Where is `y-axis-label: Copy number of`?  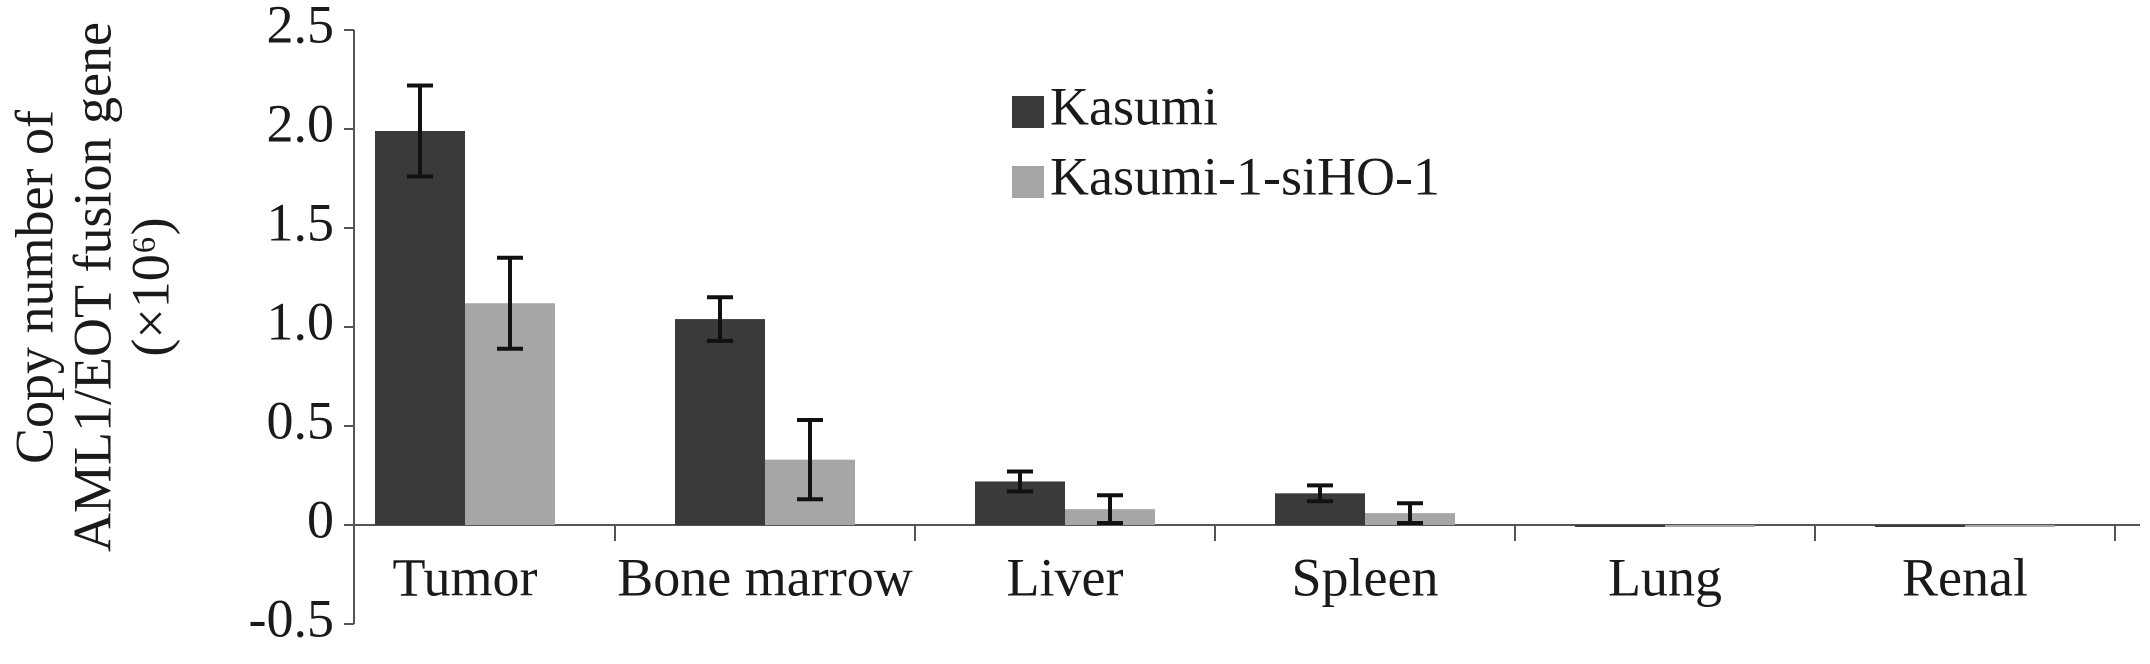 y-axis-label: Copy number of is located at coordinates (34, 287).